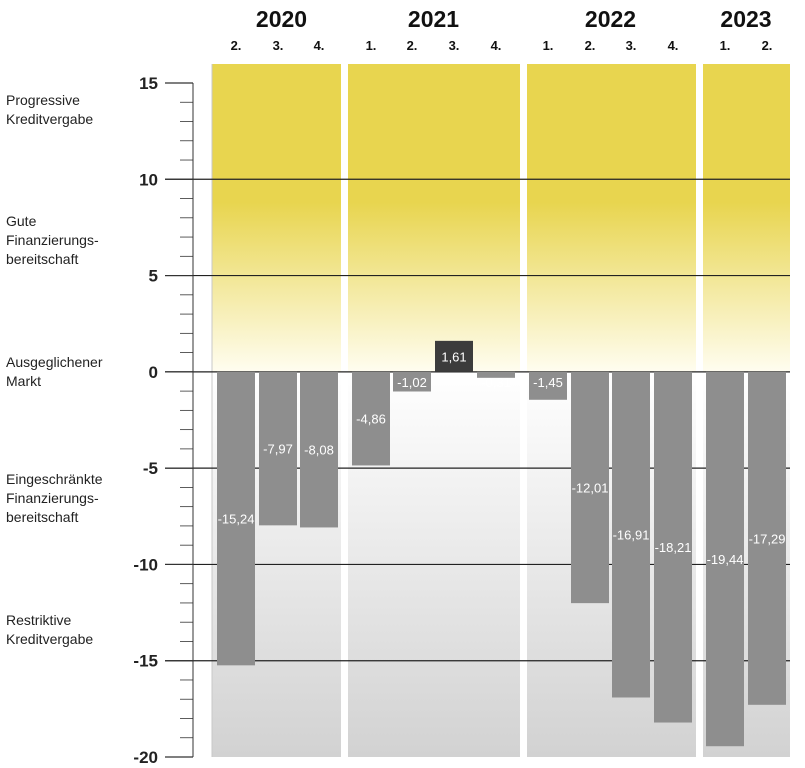  Describe the element at coordinates (145, 564) in the screenshot. I see `y-tick-label: -10` at that location.